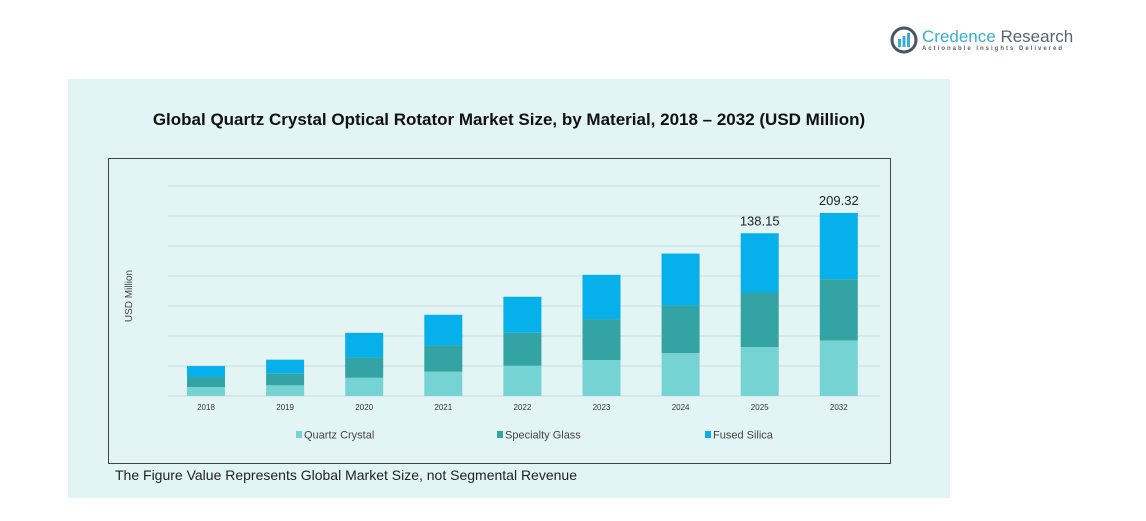 Image resolution: width=1146 pixels, height=521 pixels. Describe the element at coordinates (759, 371) in the screenshot. I see `bar-quartz-crystal-2025` at that location.